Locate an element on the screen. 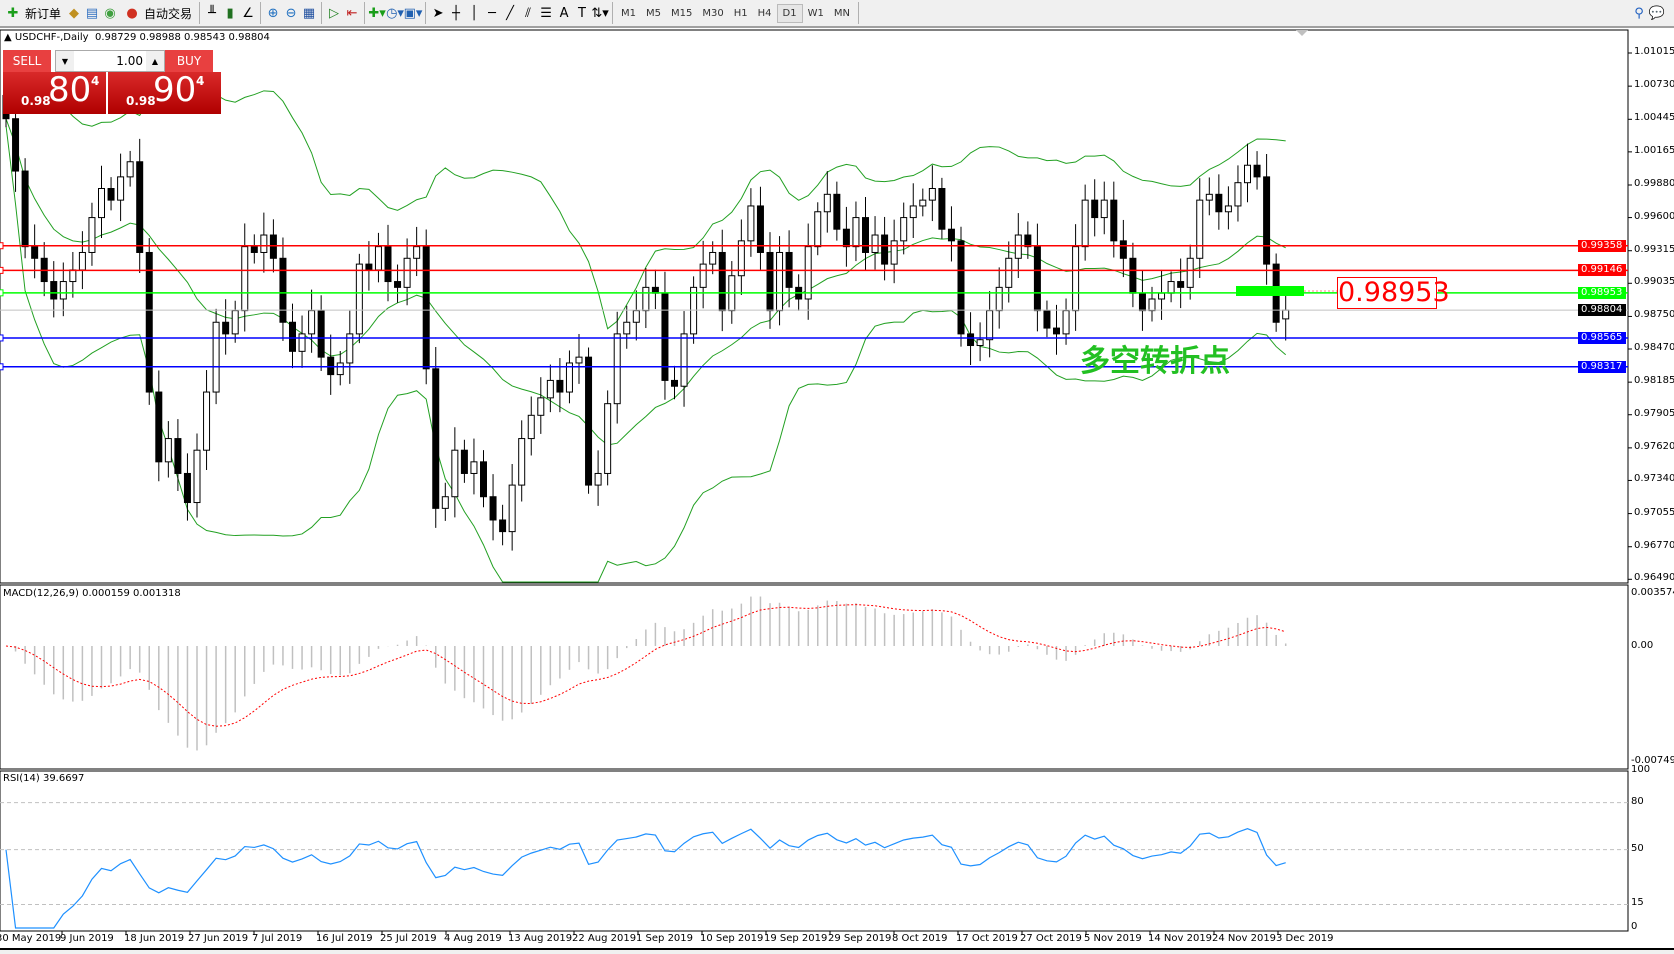 Image resolution: width=1674 pixels, height=954 pixels. date-axis-label: 1 Sep 2019 is located at coordinates (665, 938).